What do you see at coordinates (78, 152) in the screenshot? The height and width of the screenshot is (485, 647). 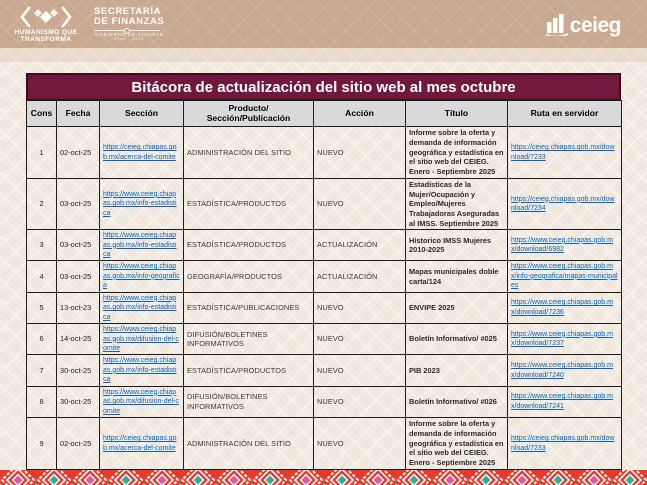 I see `fecha-cell: 02-oct-25` at bounding box center [78, 152].